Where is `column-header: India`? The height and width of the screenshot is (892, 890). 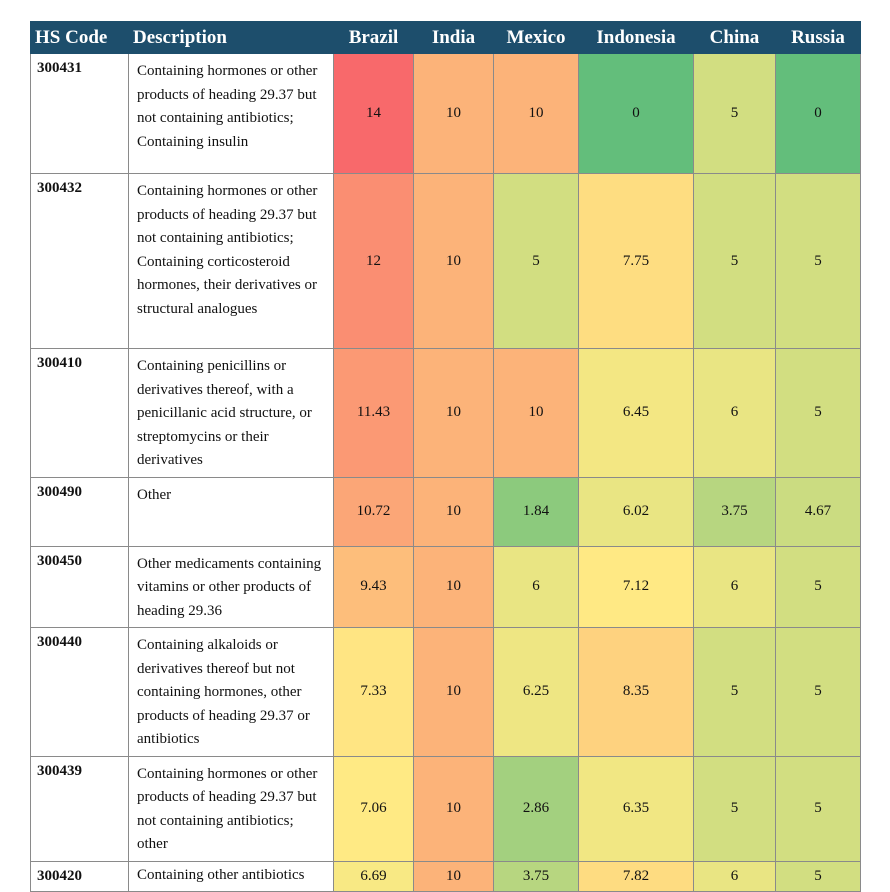 column-header: India is located at coordinates (453, 37).